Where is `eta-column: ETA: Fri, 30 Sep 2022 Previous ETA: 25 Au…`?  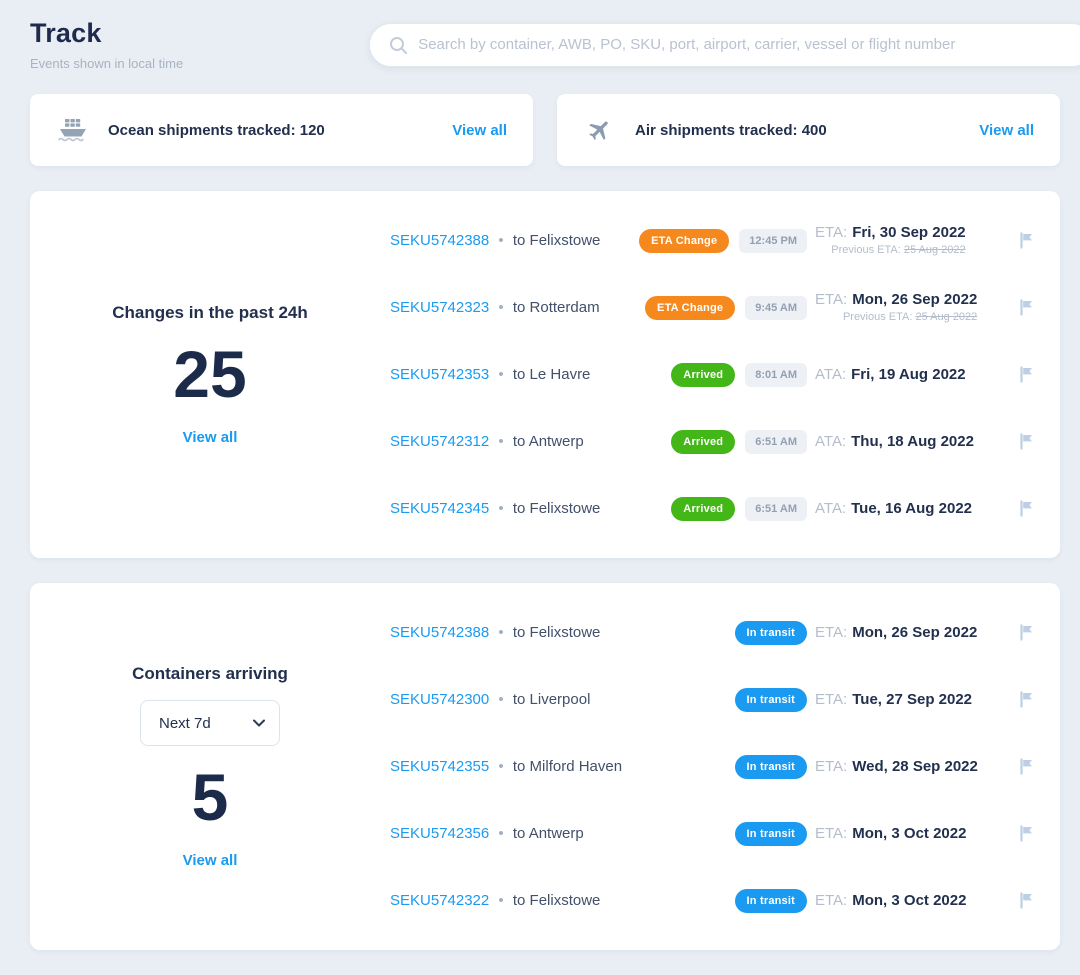
eta-column: ETA: Fri, 30 Sep 2022 Previous ETA: 25 Au… is located at coordinates (917, 241).